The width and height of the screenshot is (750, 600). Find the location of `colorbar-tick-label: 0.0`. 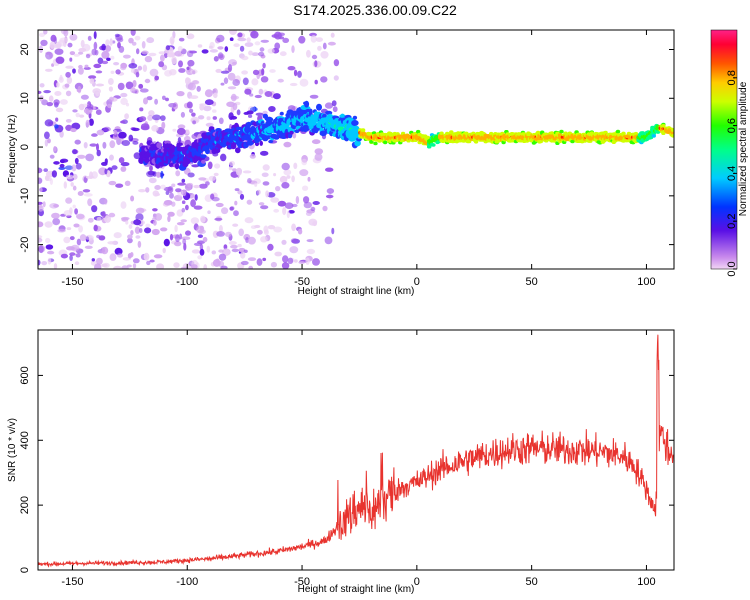

colorbar-tick-label: 0.0 is located at coordinates (732, 268).